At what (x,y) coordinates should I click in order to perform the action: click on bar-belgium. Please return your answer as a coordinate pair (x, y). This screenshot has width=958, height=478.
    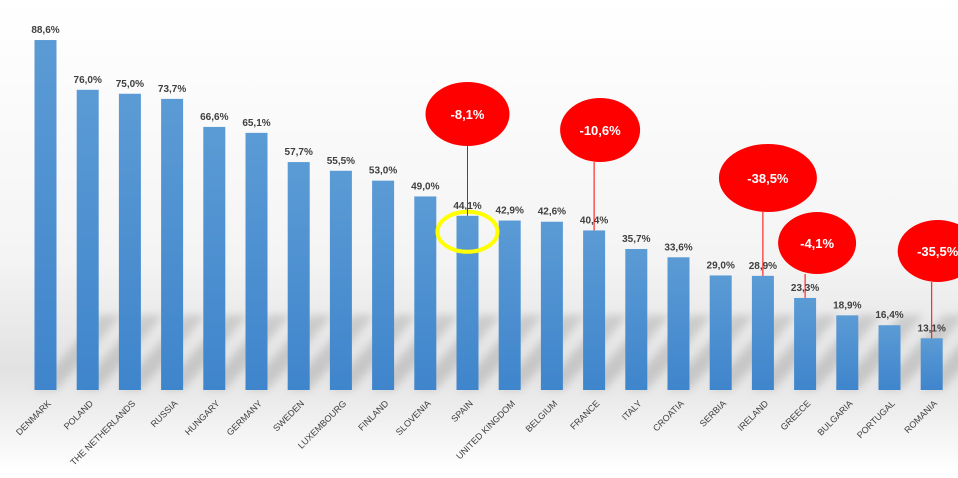
    Looking at the image, I should click on (552, 306).